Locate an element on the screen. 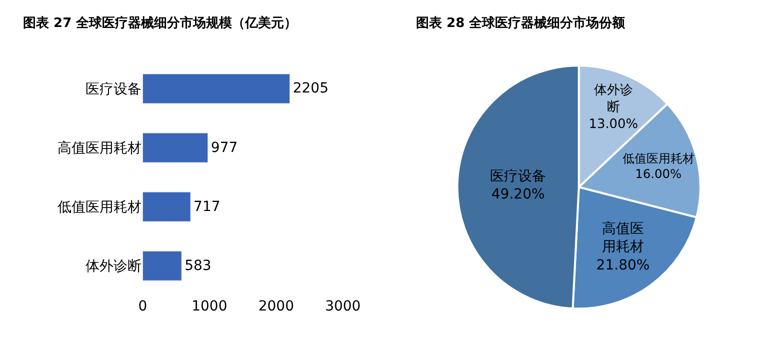 Image resolution: width=757 pixels, height=348 pixels. y-tick-label: 高值医用耗材 is located at coordinates (100, 148).